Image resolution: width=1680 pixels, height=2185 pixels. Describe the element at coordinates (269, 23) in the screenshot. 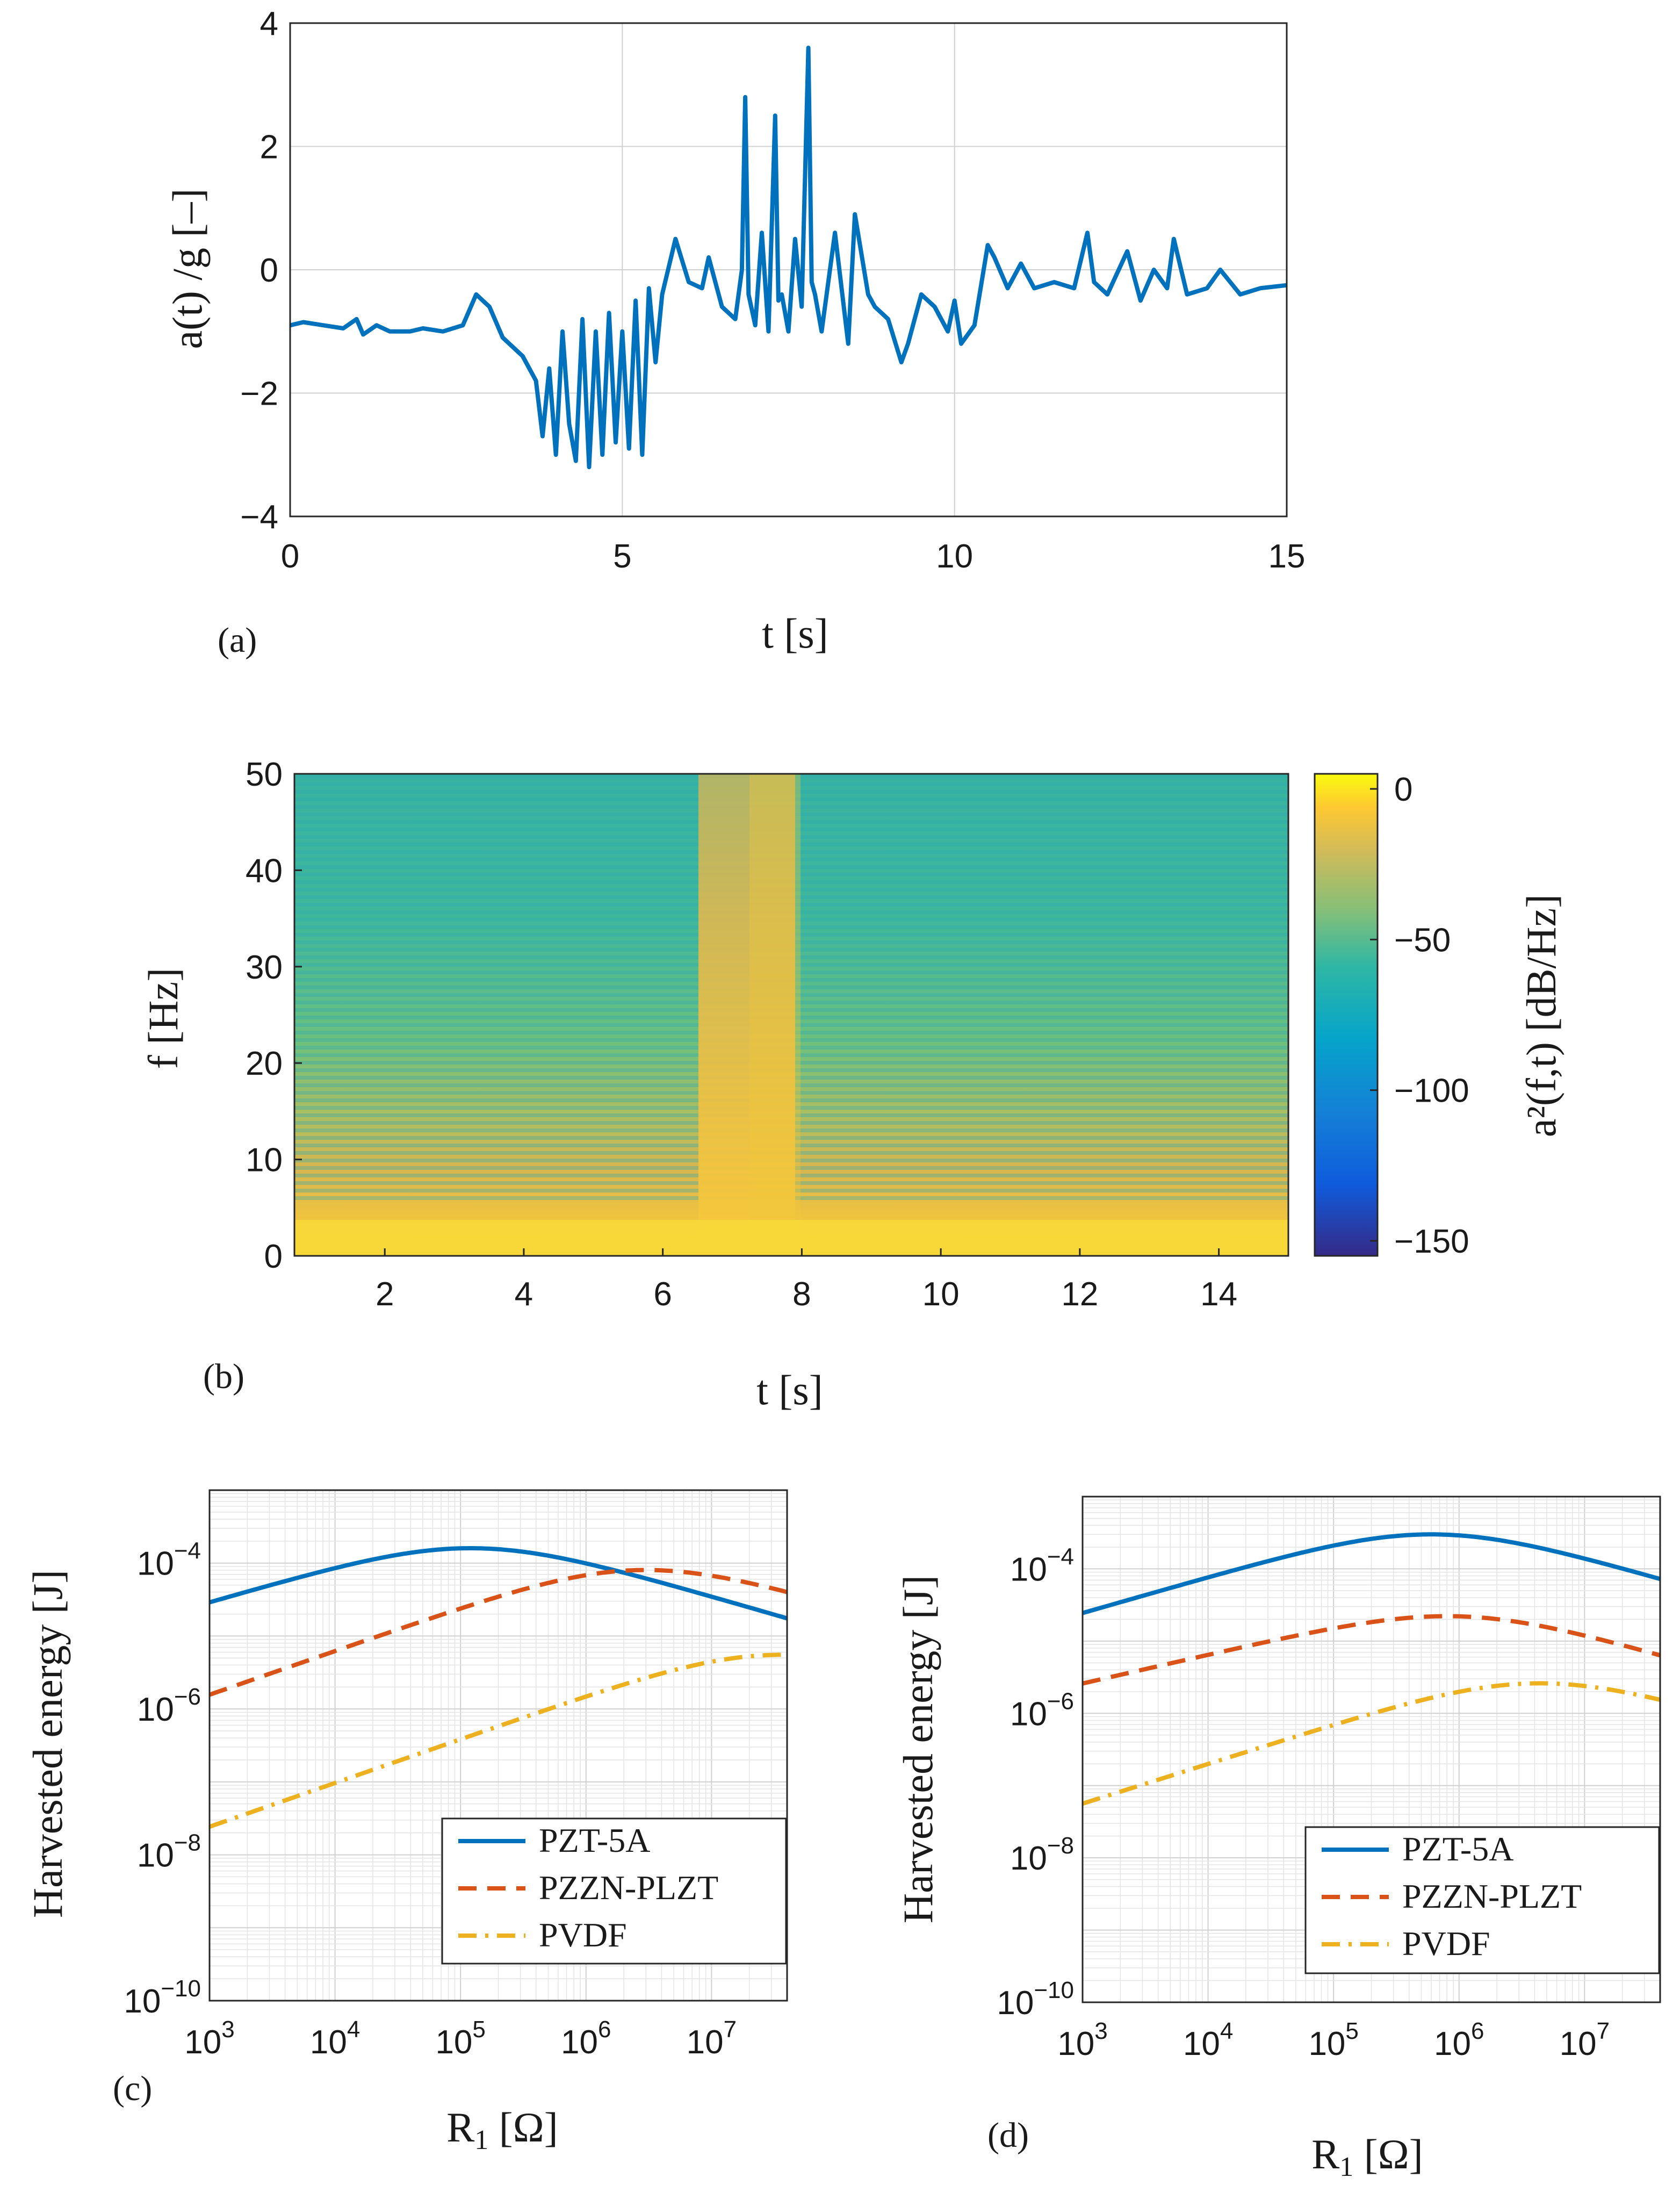

I see `y-tick-label: 4` at that location.